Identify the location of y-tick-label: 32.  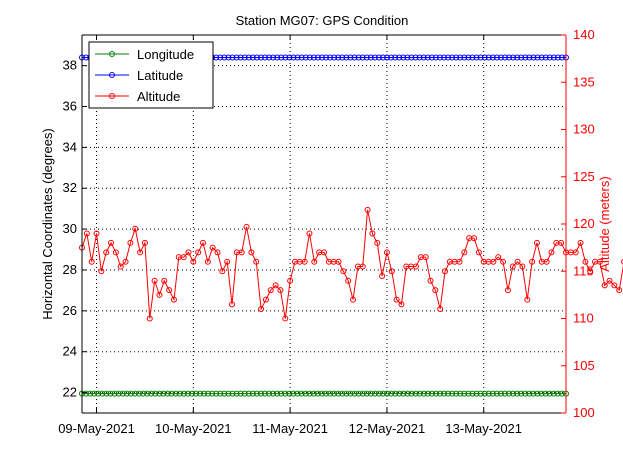
(70, 187).